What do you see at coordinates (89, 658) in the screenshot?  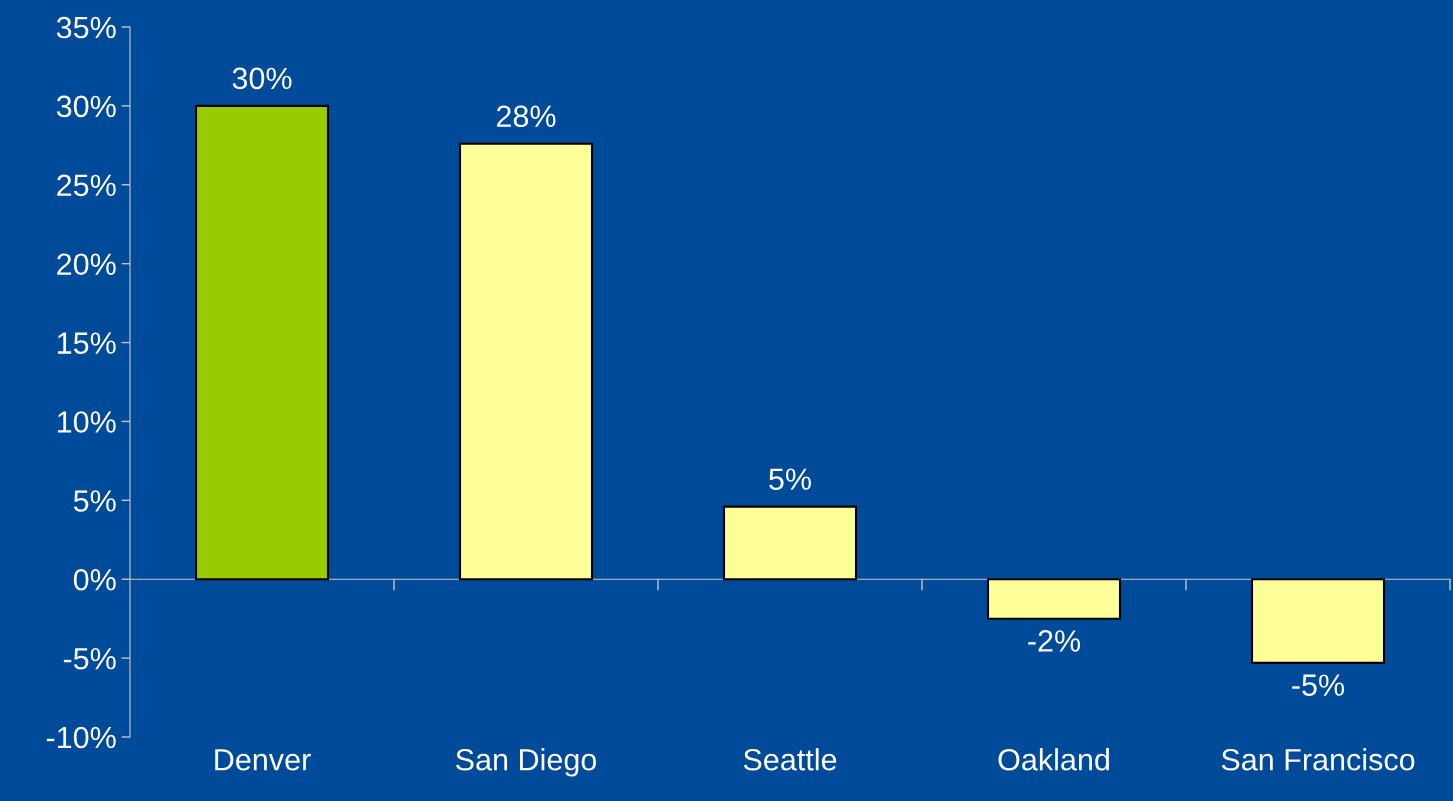 I see `y-tick-label: -5%` at bounding box center [89, 658].